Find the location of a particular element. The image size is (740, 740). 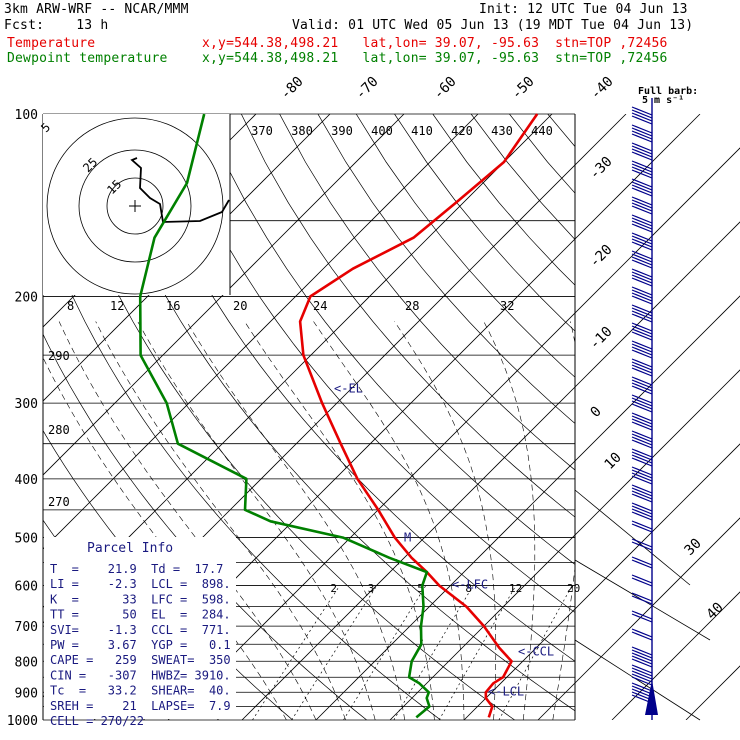

theta-label: 390 is located at coordinates (342, 131).